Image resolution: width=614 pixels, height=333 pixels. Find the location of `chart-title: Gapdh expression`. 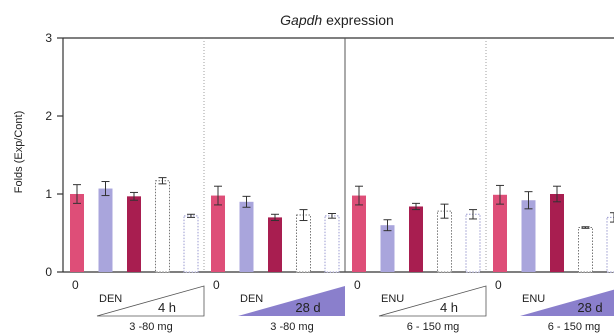

chart-title: Gapdh expression is located at coordinates (337, 20).